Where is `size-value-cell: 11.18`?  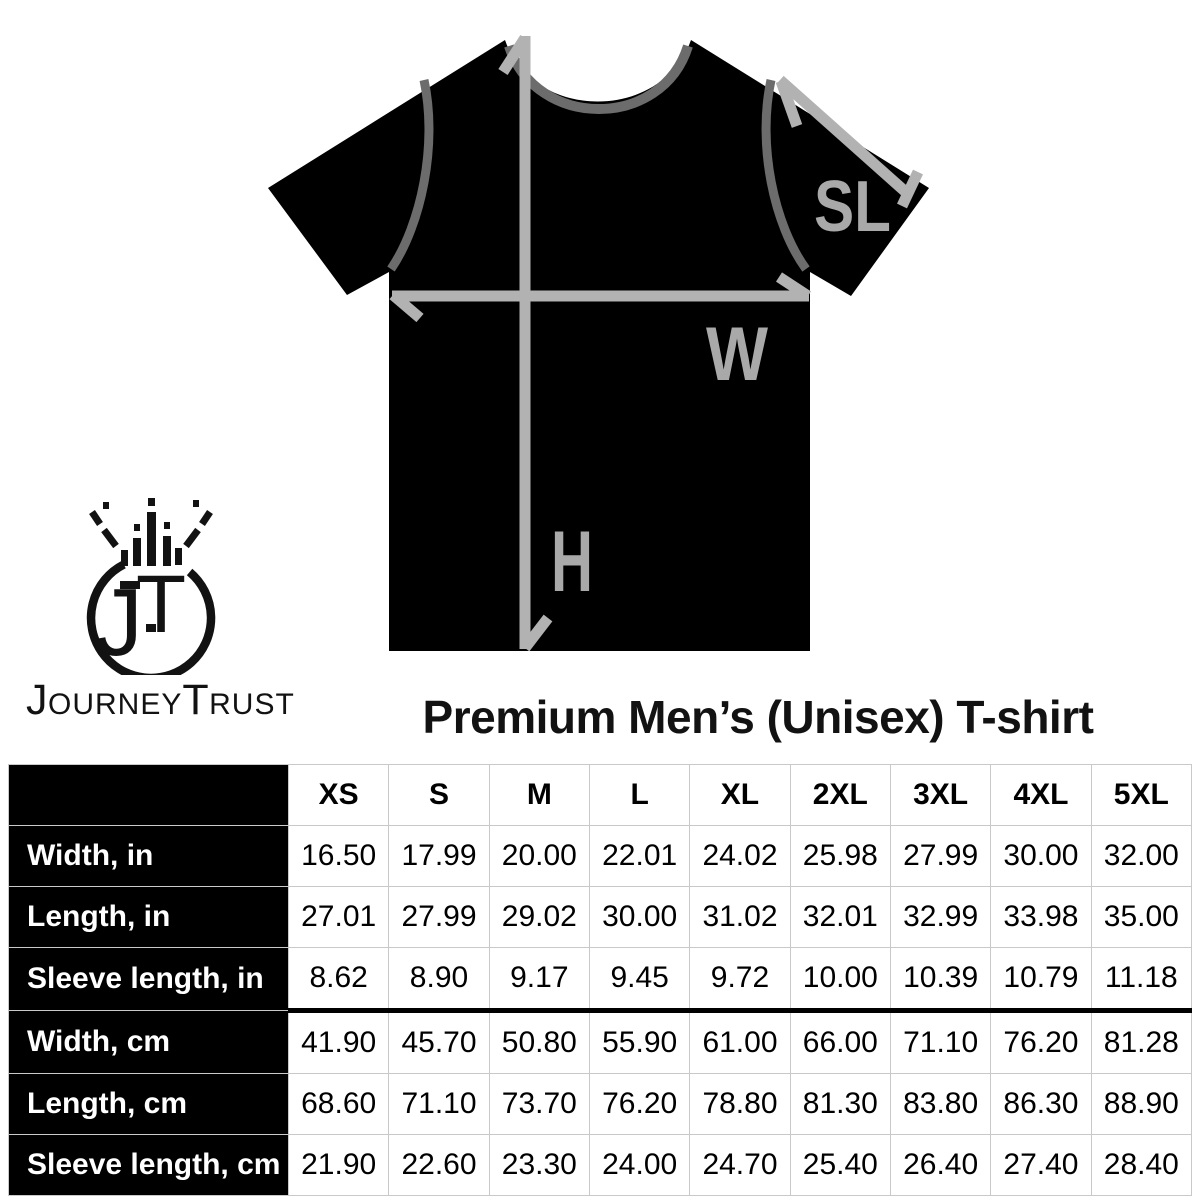 size-value-cell: 11.18 is located at coordinates (1141, 979).